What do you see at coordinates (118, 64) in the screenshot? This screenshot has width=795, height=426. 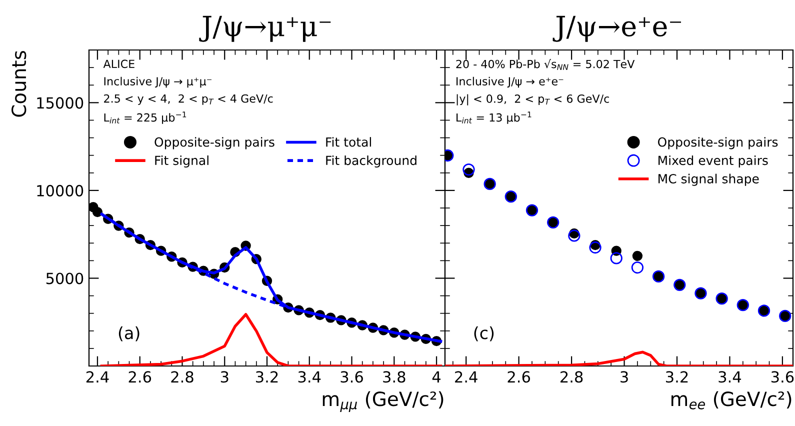 I see `annotation: ALICE` at bounding box center [118, 64].